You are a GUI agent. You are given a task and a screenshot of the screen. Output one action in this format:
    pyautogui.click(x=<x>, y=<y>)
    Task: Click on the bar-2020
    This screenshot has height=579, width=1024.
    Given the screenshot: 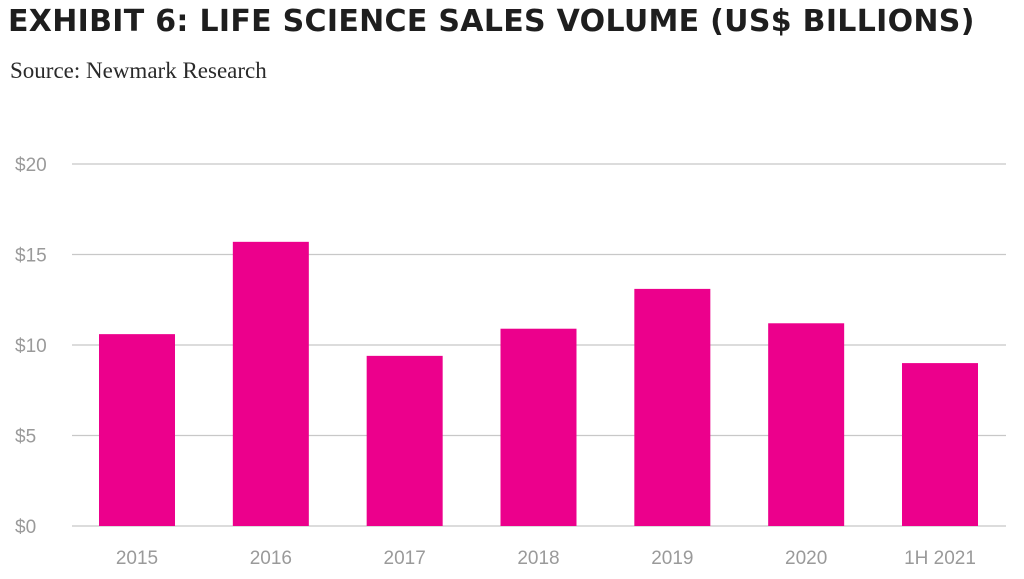 What is the action you would take?
    pyautogui.click(x=806, y=424)
    